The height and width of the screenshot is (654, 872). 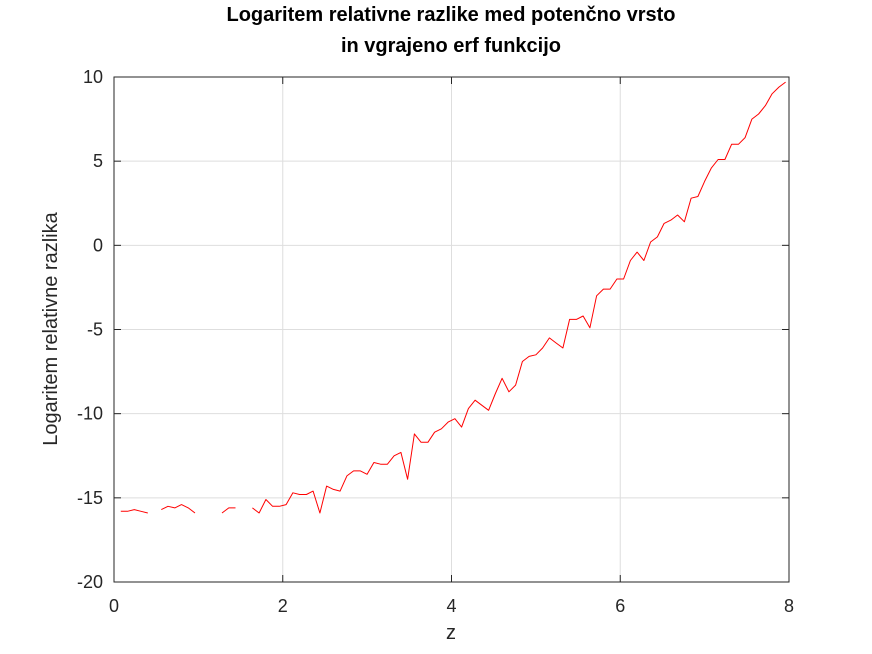 What do you see at coordinates (789, 606) in the screenshot?
I see `x-tick-label: 8` at bounding box center [789, 606].